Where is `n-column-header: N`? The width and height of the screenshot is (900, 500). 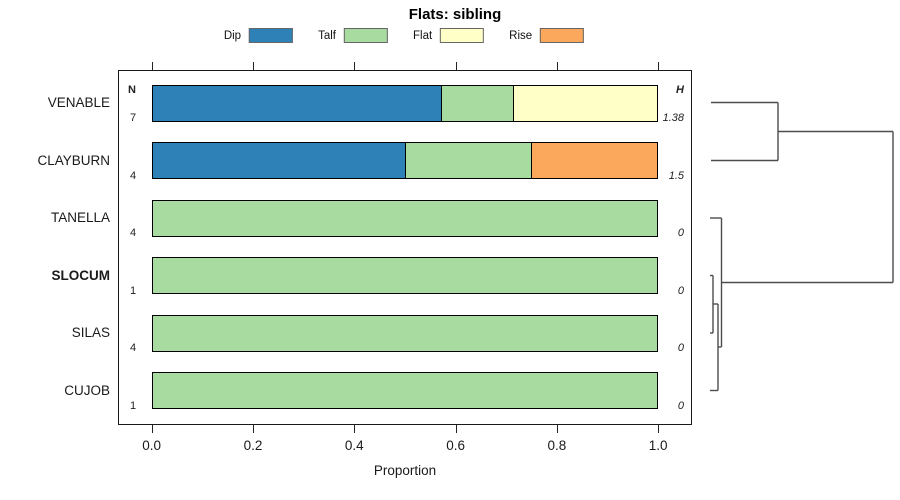 n-column-header: N is located at coordinates (132, 90).